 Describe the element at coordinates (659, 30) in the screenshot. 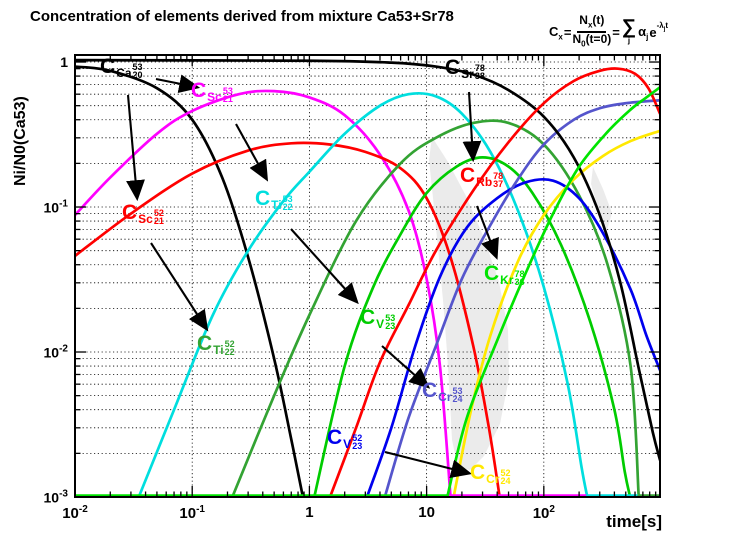

I see `formula-exponential: e -λjt` at that location.